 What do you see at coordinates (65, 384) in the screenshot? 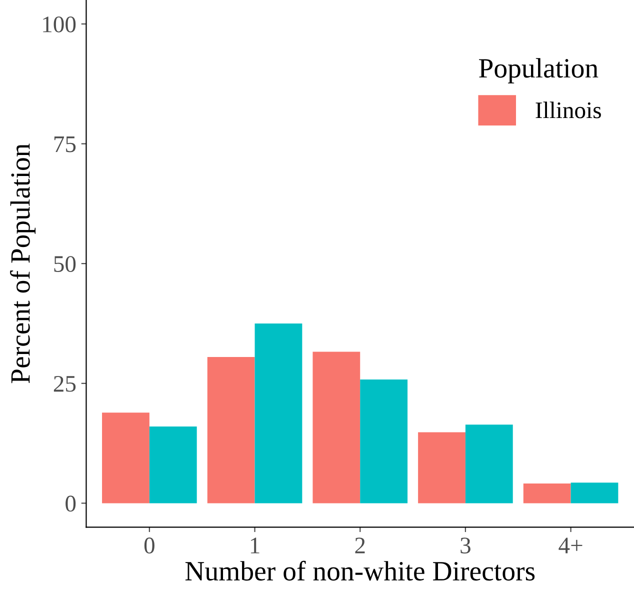
I see `y-tick-label: 25` at bounding box center [65, 384].